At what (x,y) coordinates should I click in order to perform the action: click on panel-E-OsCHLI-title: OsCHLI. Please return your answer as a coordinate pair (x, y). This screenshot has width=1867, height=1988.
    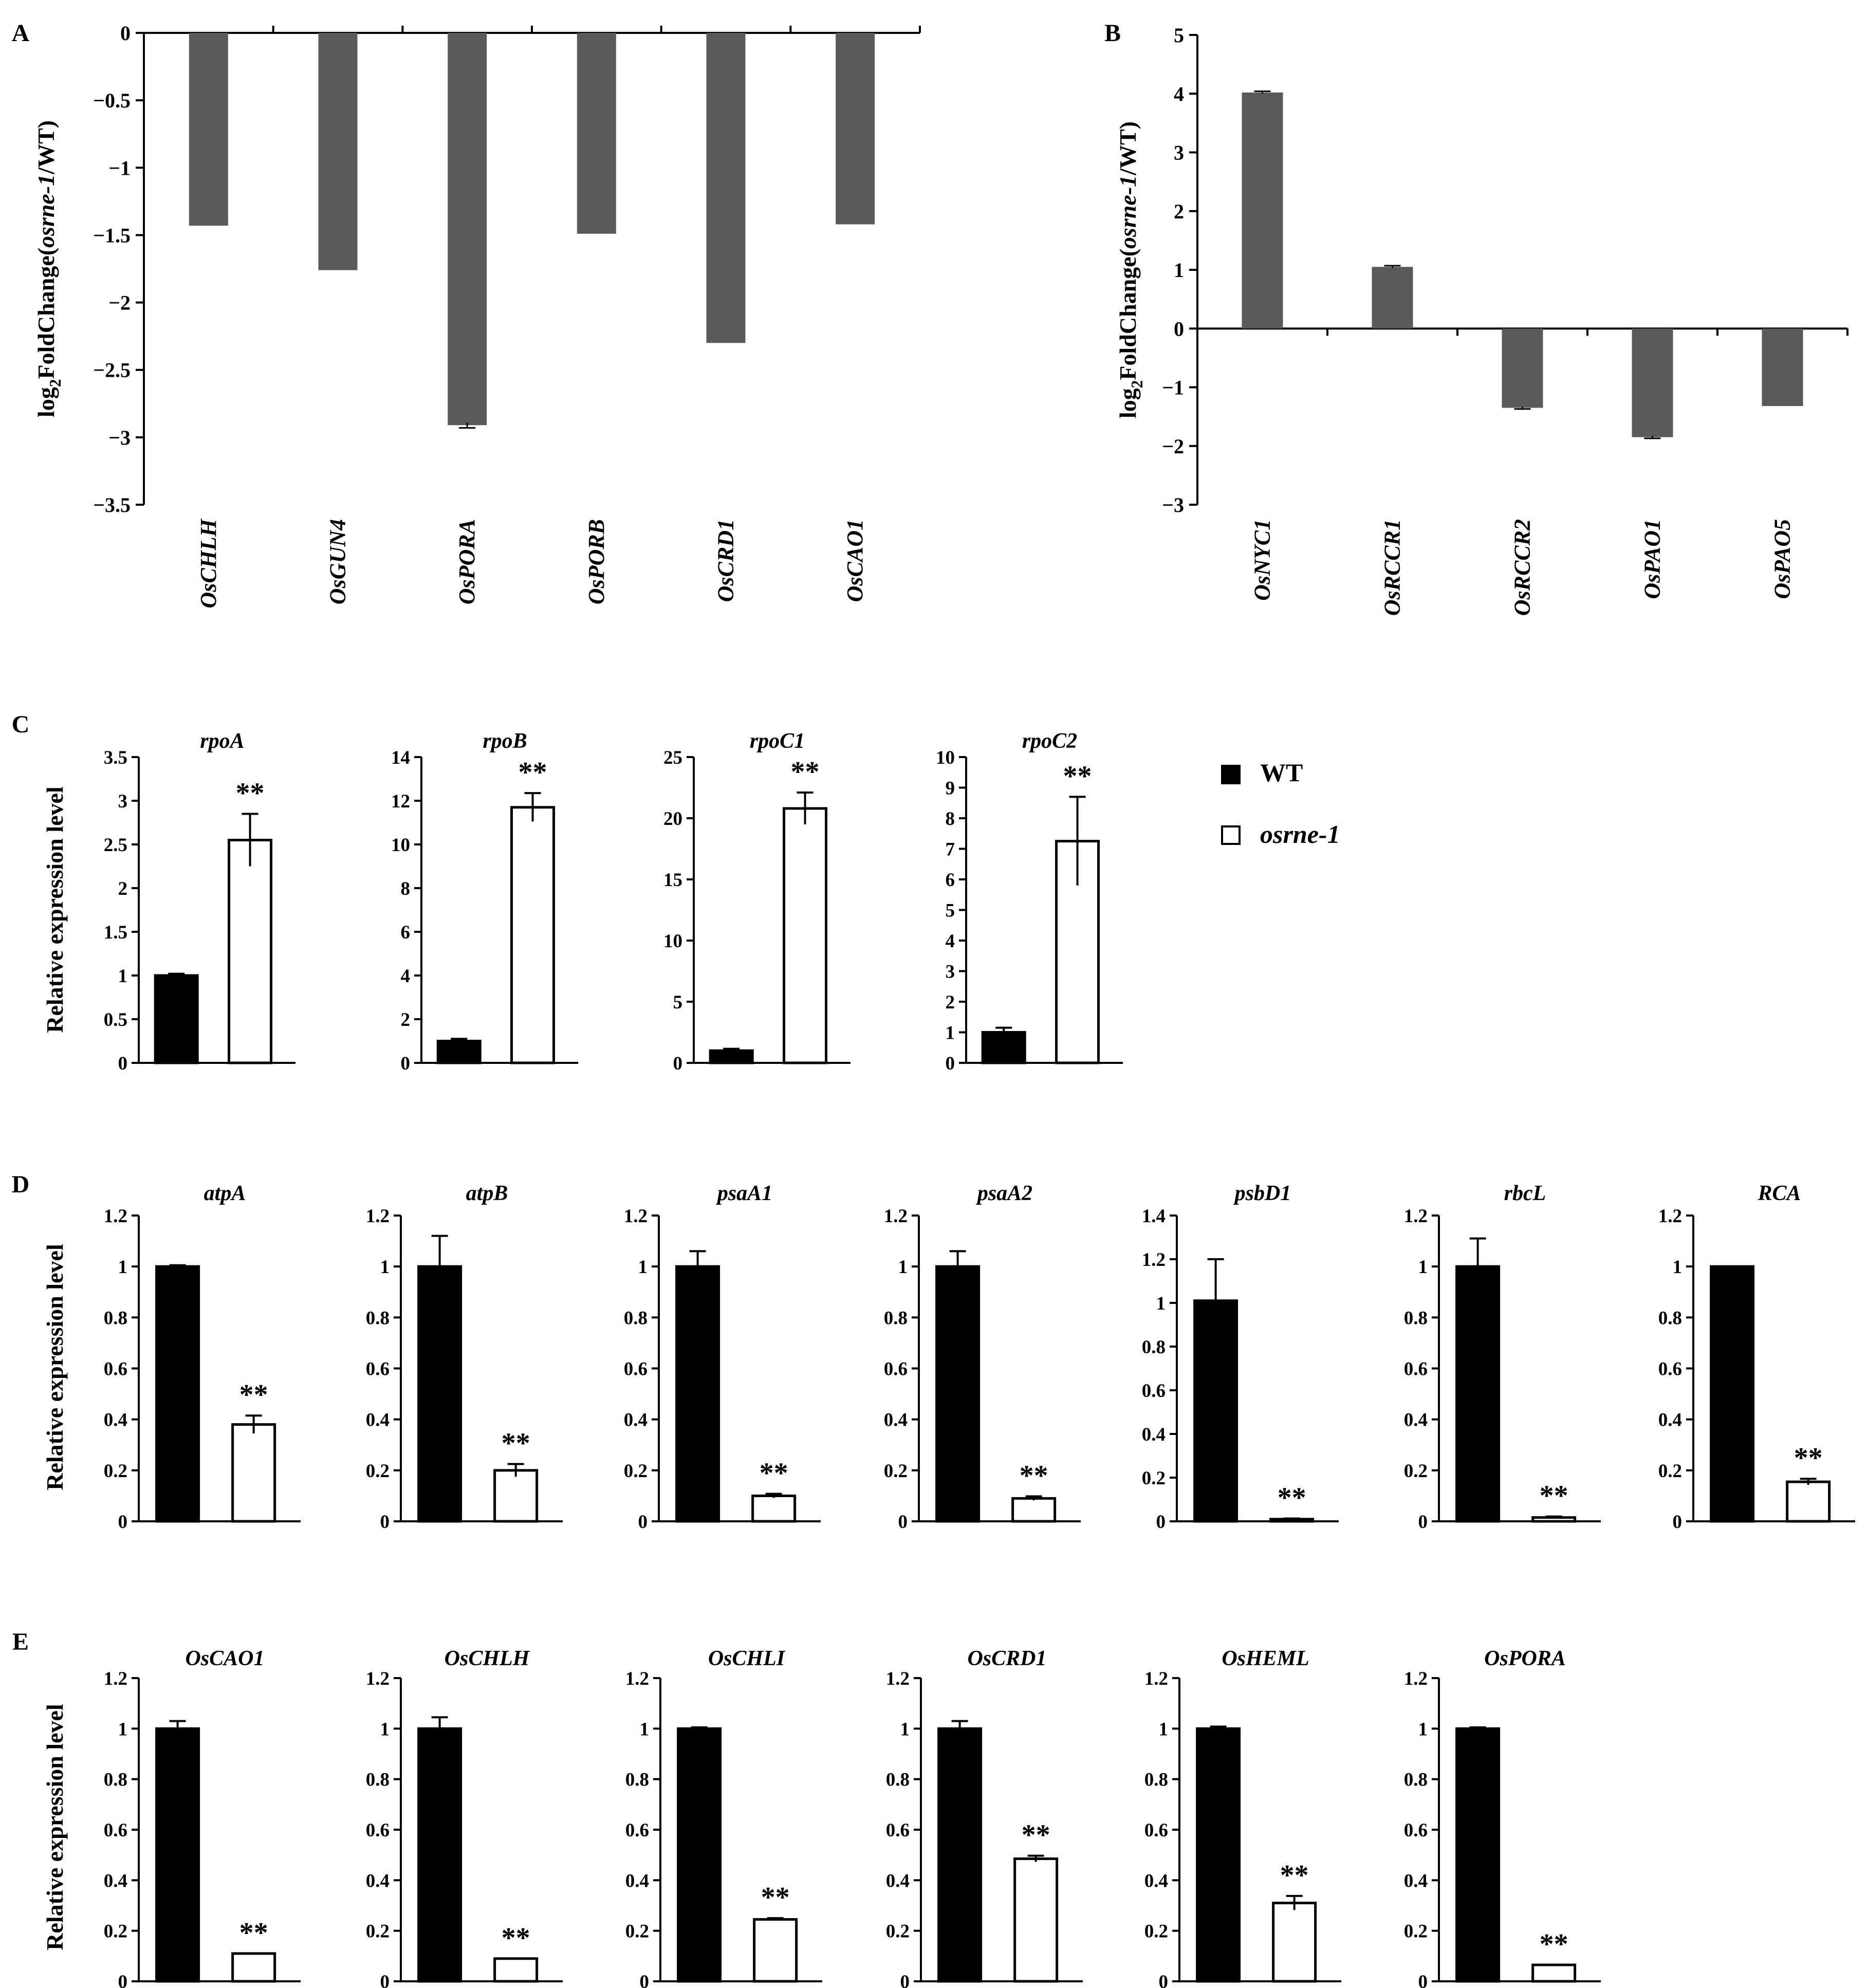
    Looking at the image, I should click on (747, 1658).